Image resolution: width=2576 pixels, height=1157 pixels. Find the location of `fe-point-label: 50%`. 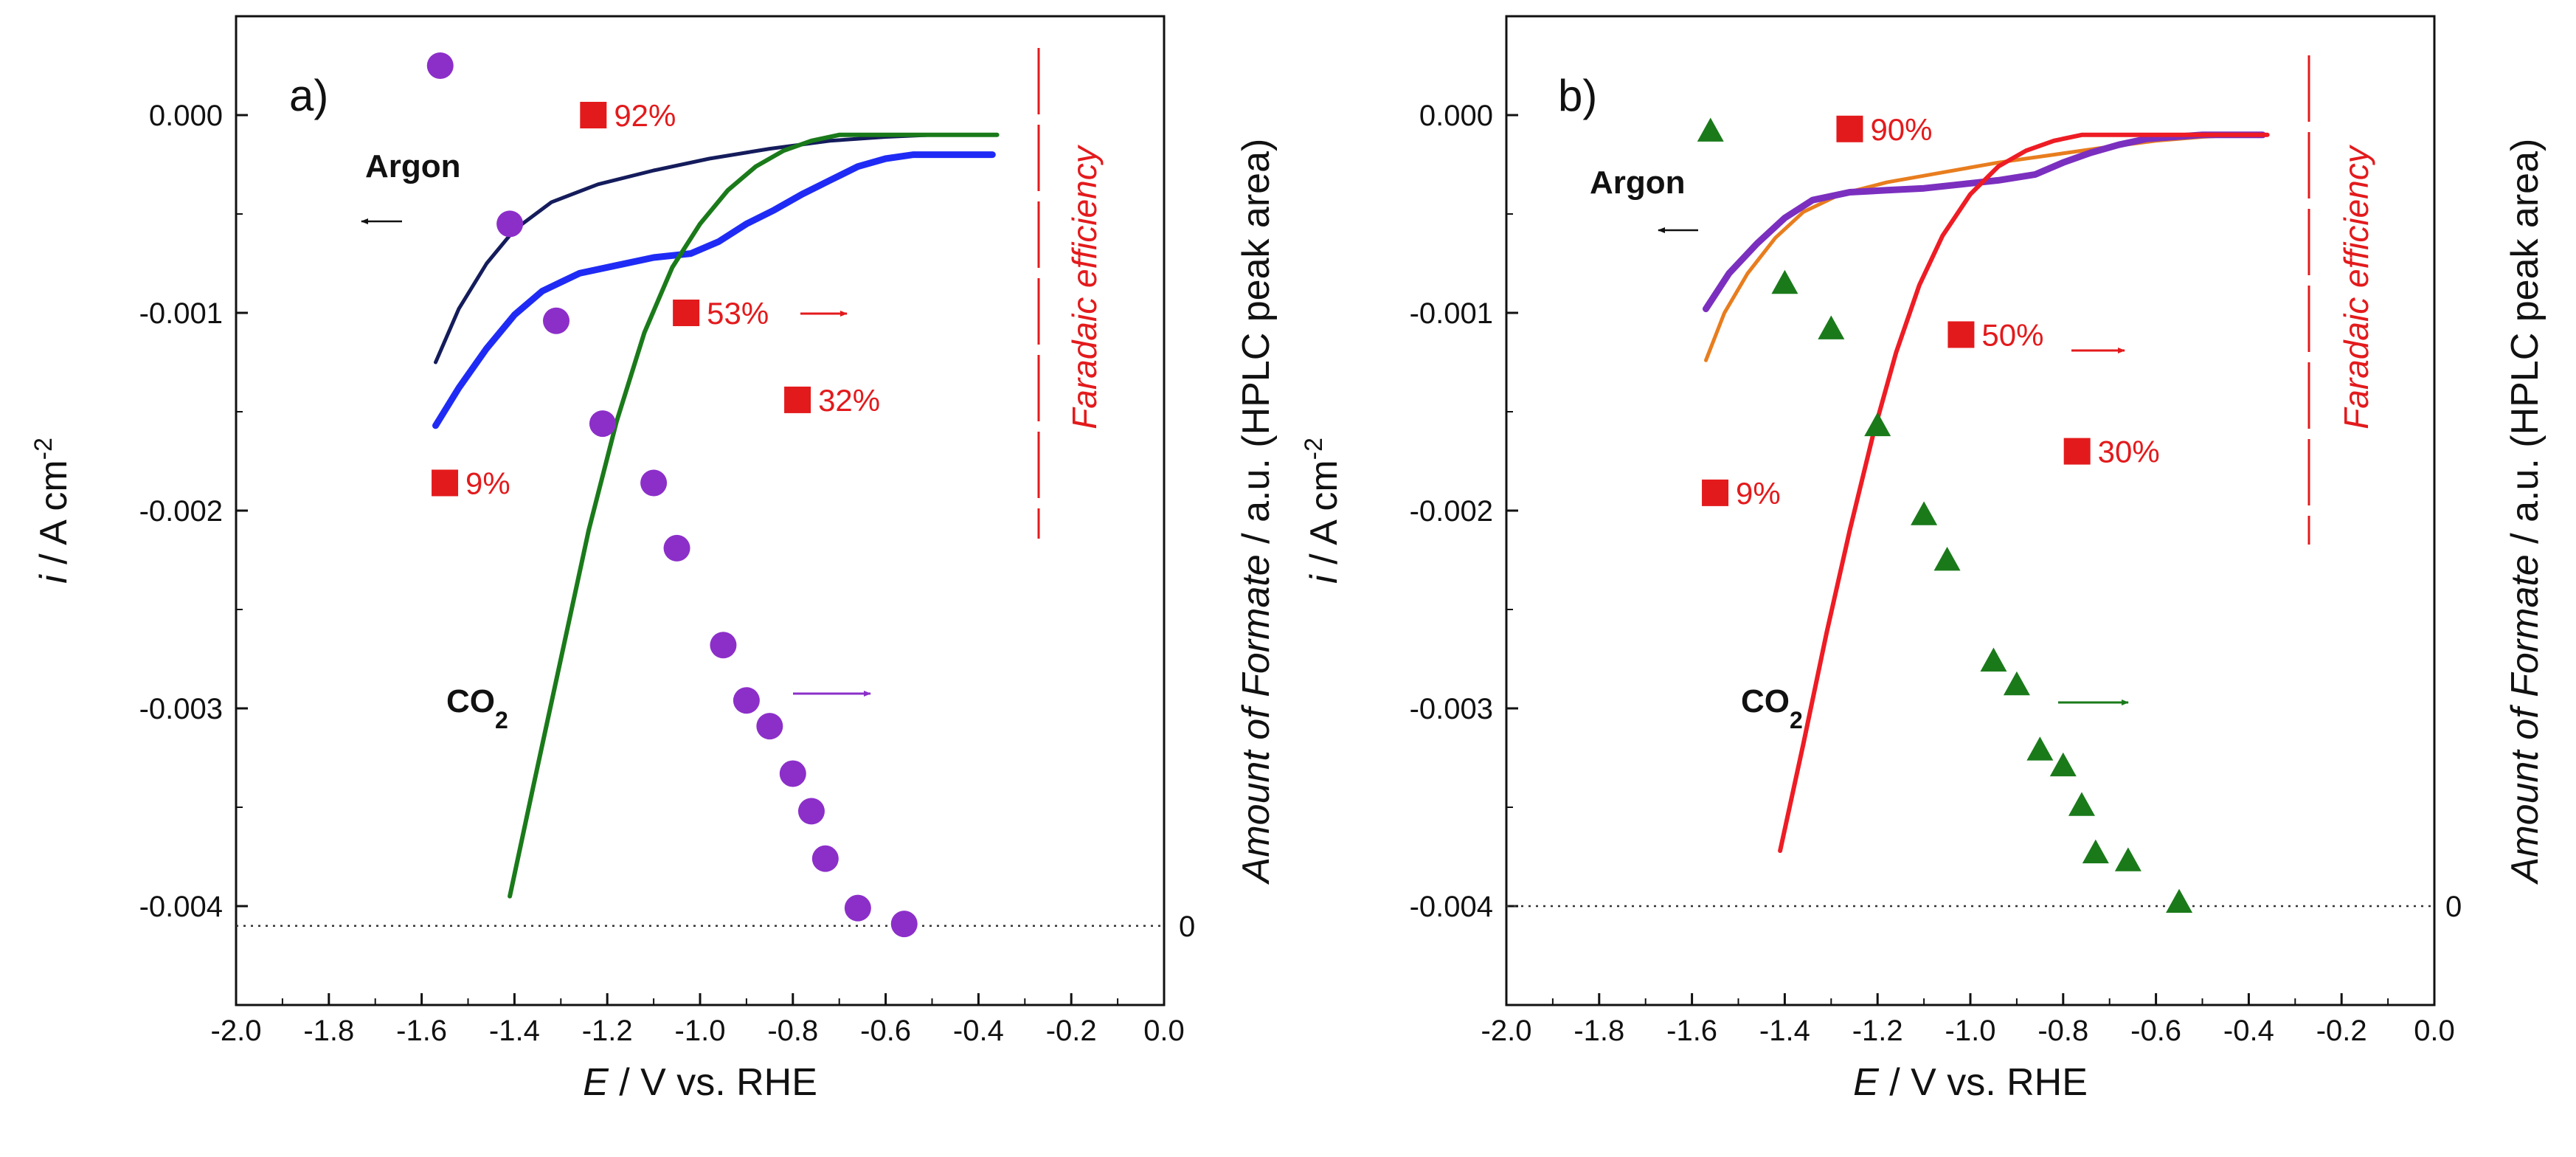

fe-point-label: 50% is located at coordinates (2012, 334).